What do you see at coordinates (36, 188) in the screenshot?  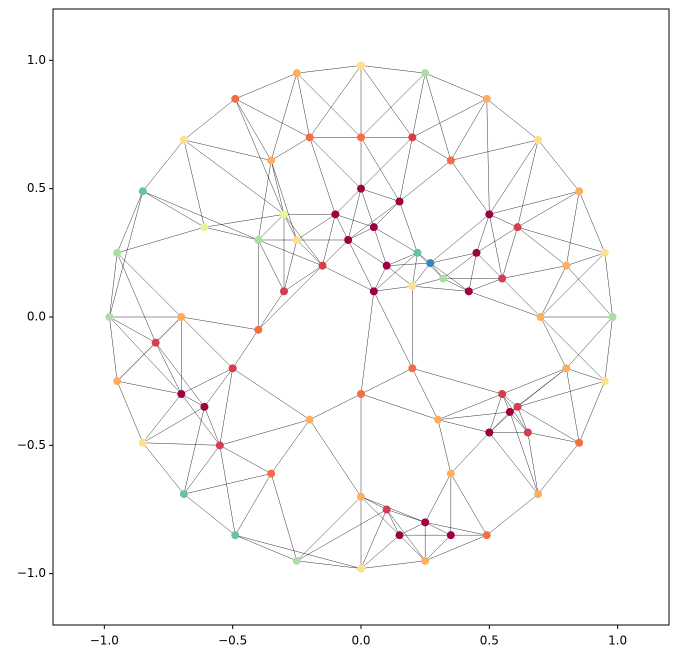 I see `y-tick-label: 0.5` at bounding box center [36, 188].